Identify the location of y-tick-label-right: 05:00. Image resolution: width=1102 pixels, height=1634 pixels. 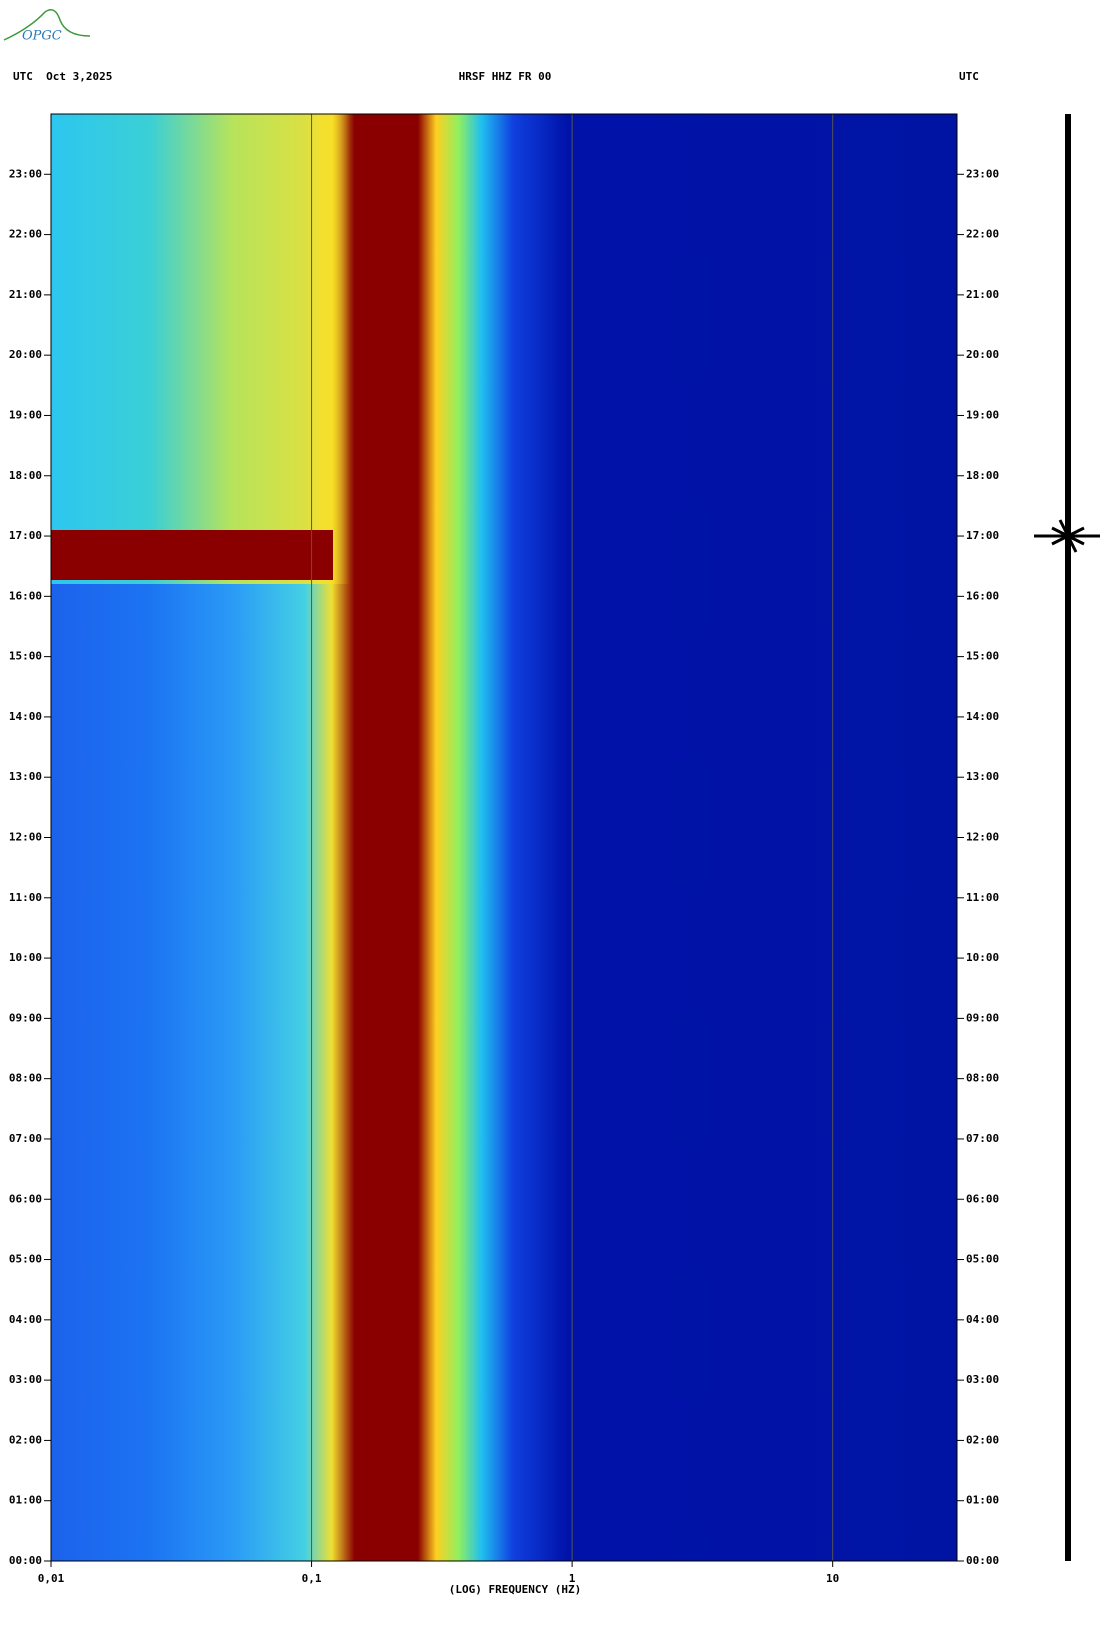
(982, 1259).